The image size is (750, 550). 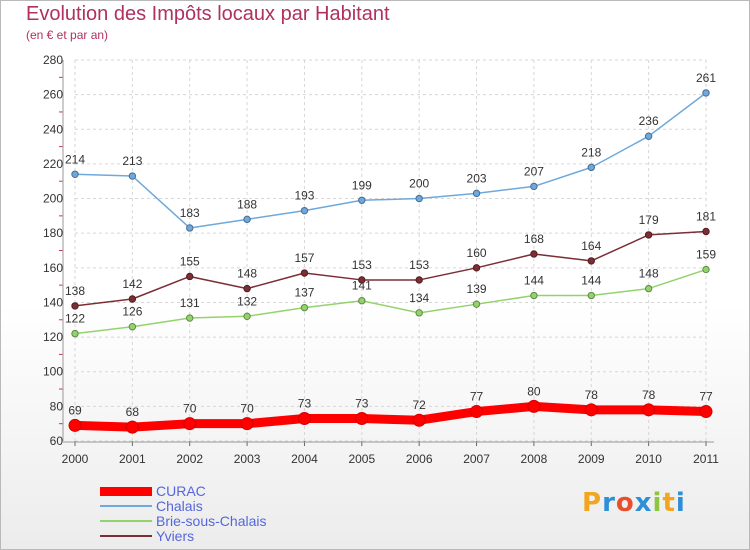 What do you see at coordinates (362, 286) in the screenshot?
I see `data-label-brie-sous-chalais: 141` at bounding box center [362, 286].